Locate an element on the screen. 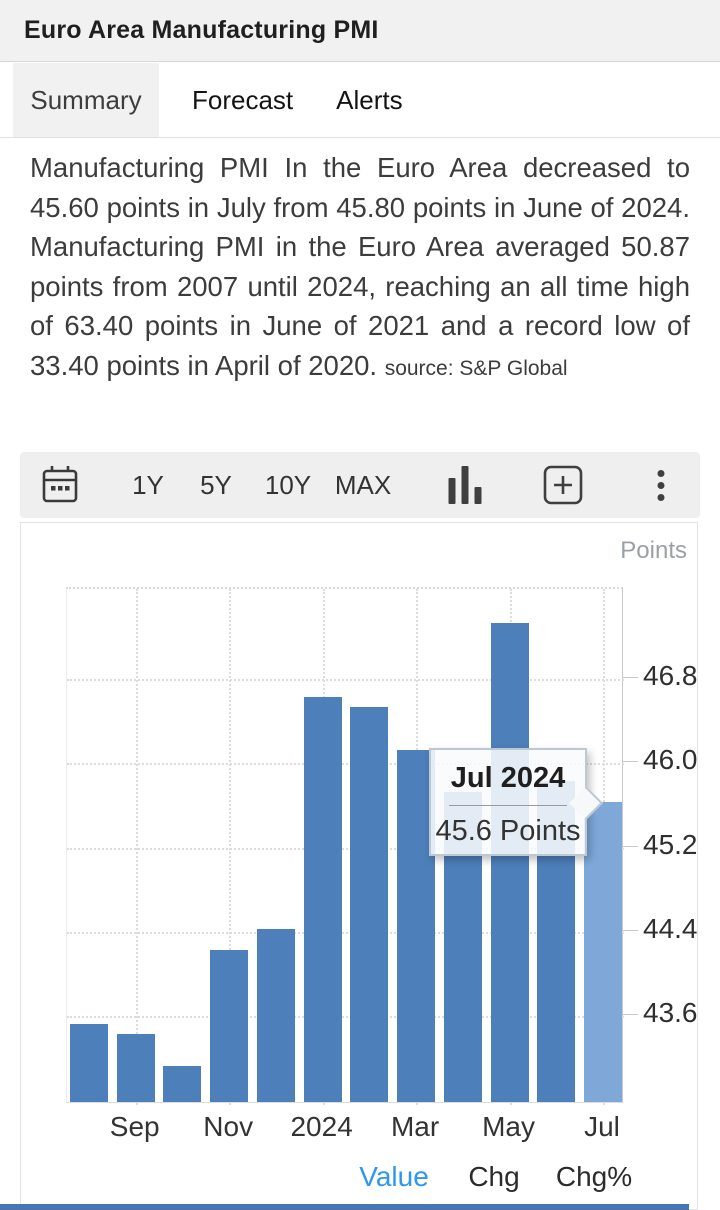  chart-toolbar: 1Y 5Y 10Y MAX is located at coordinates (360, 485).